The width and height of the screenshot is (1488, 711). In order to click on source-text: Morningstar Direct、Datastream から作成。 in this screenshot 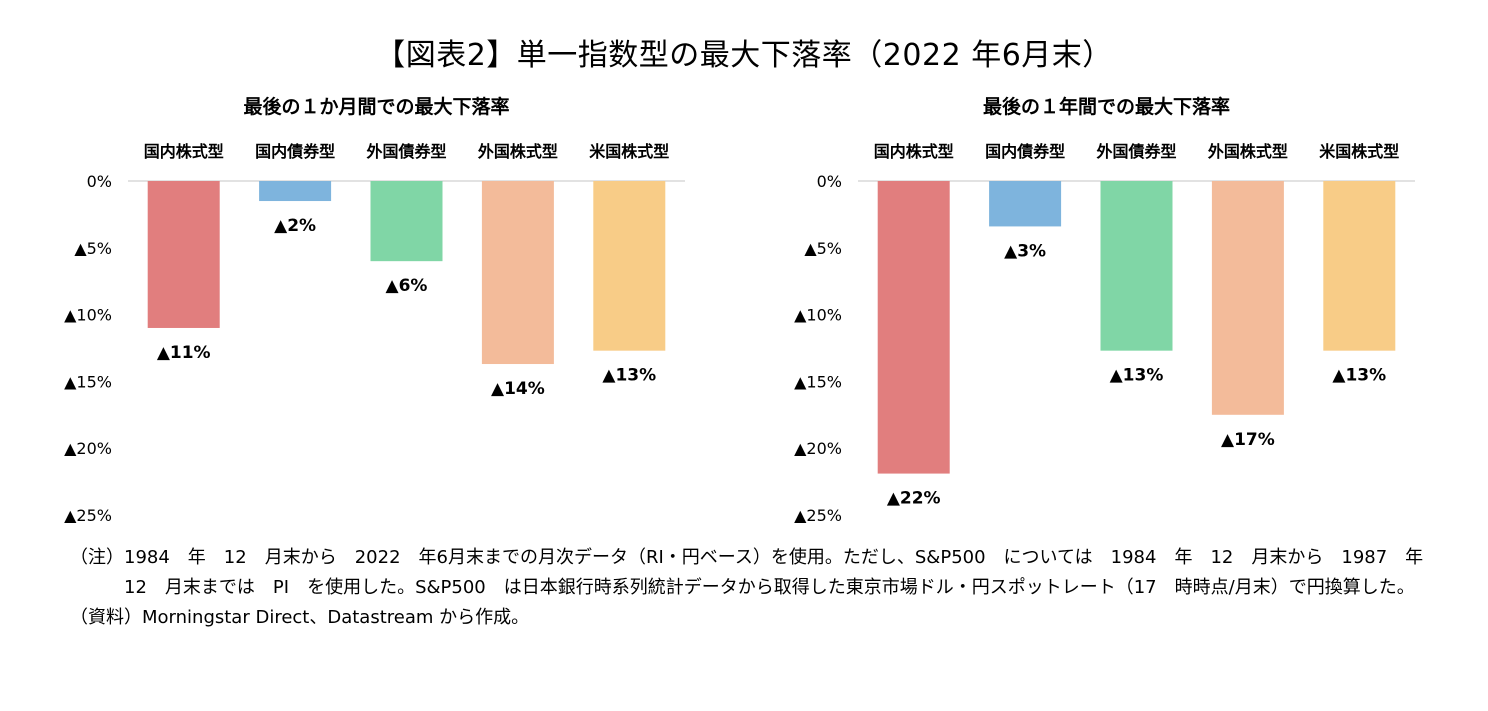, I will do `click(336, 617)`.